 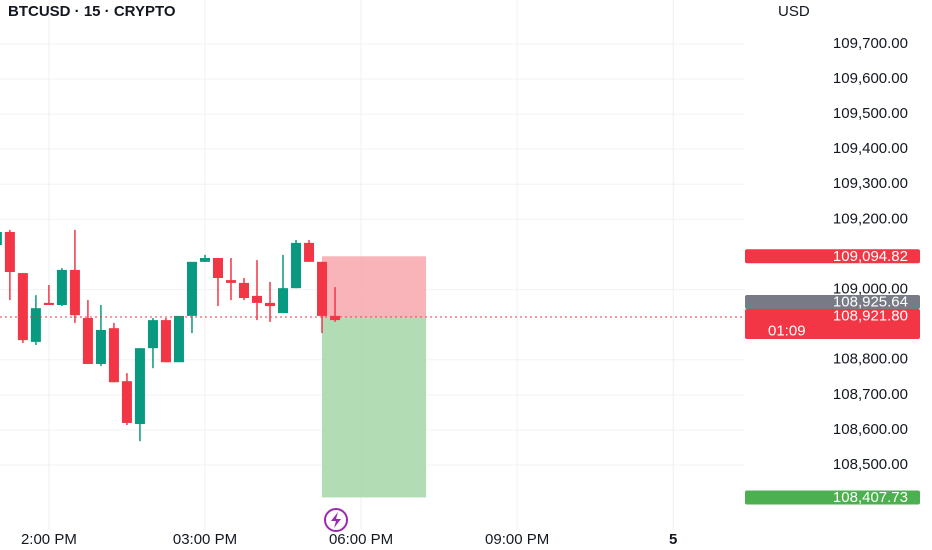 I want to click on y-tick-label: 109,700.00, so click(x=870, y=43).